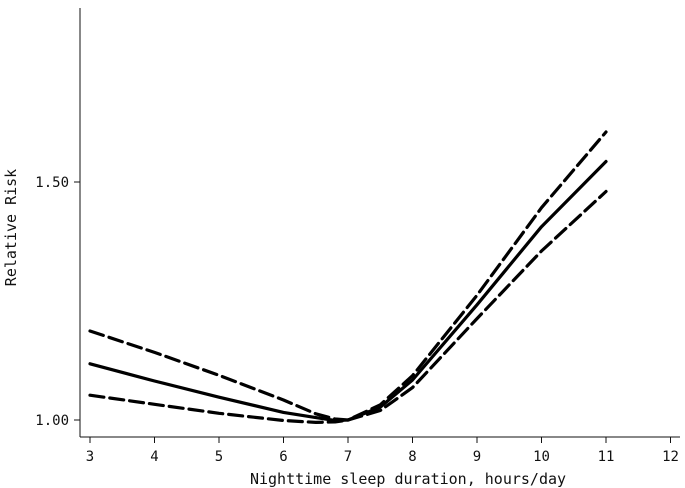 The height and width of the screenshot is (488, 685). Describe the element at coordinates (90, 457) in the screenshot. I see `x-tick-label: 3` at that location.